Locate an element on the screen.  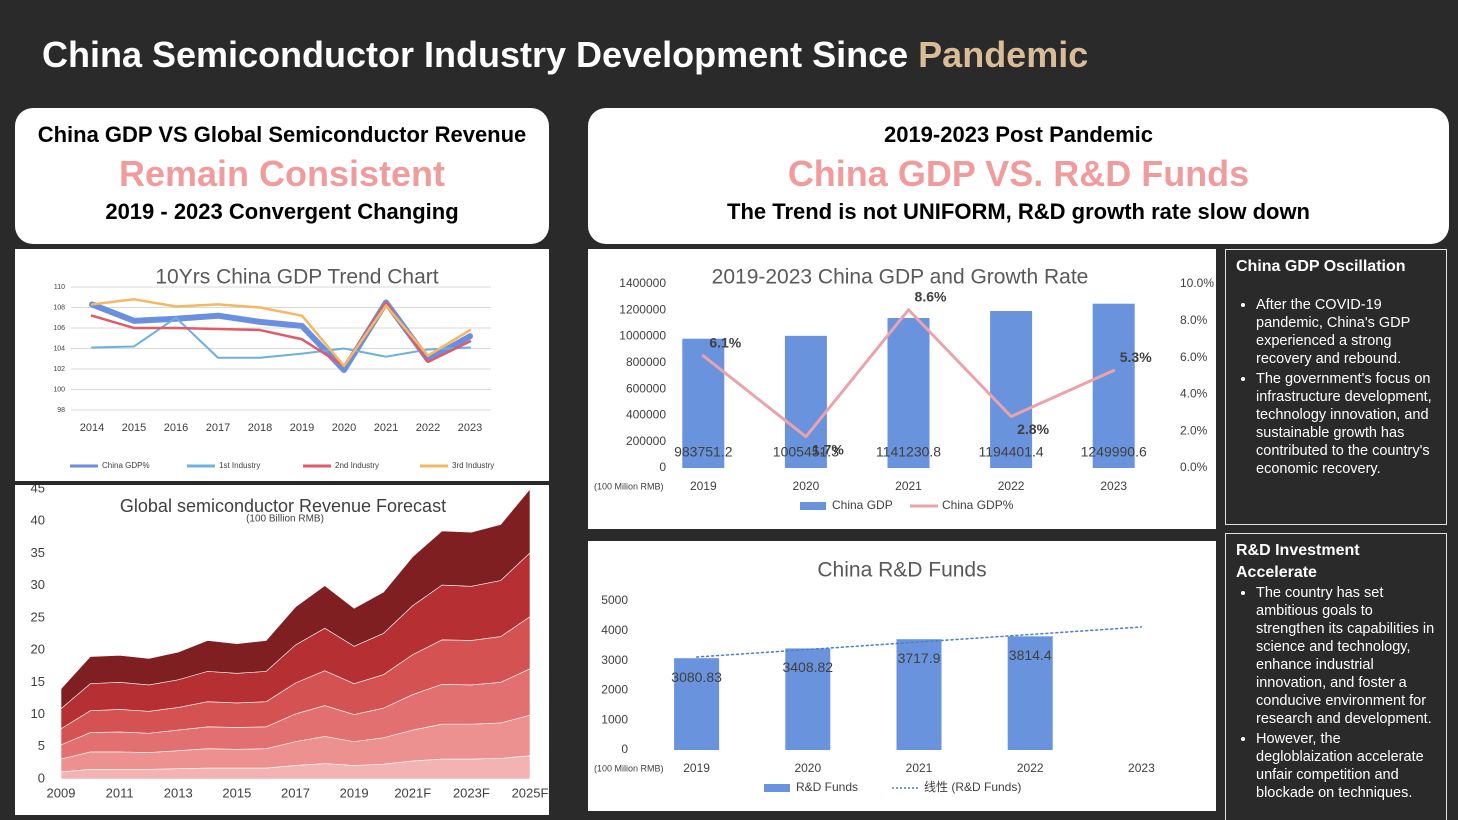
y-tick-label: 400000 is located at coordinates (646, 415).